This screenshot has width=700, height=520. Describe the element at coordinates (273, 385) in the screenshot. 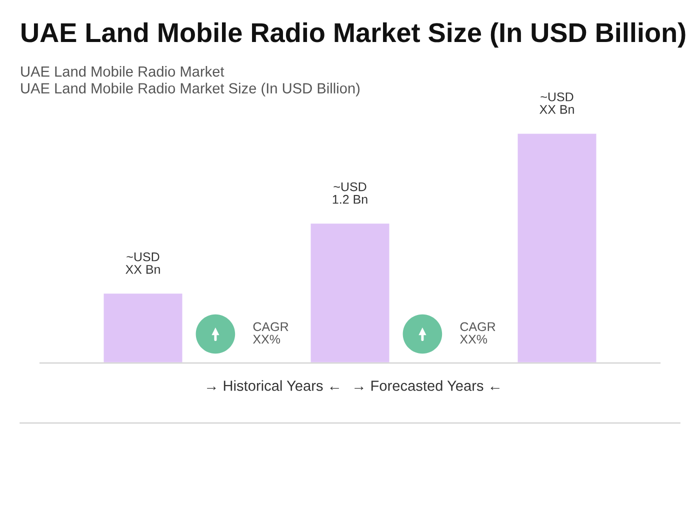

I see `text: → Historical Years ←` at that location.